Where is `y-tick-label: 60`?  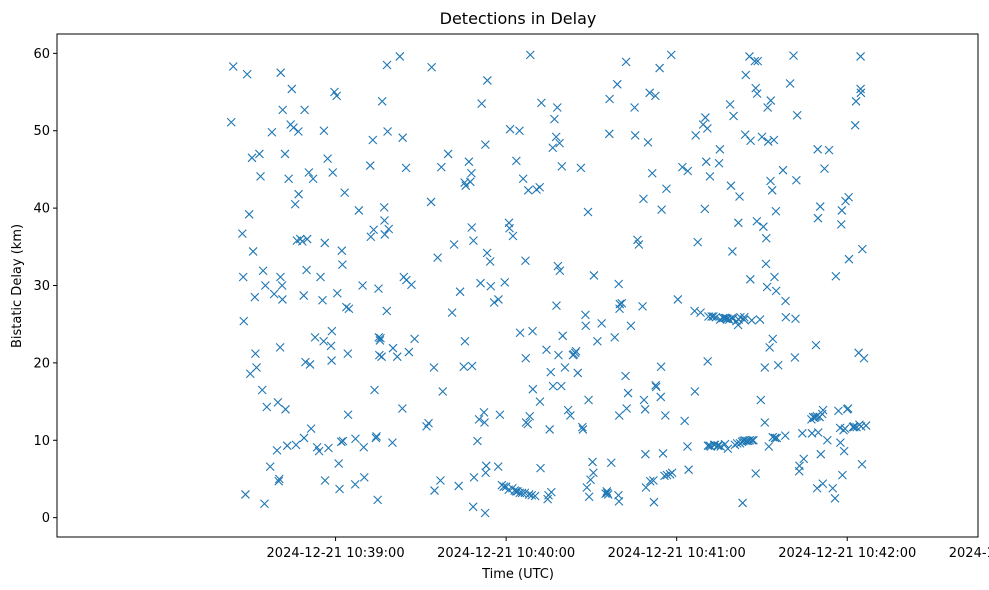 y-tick-label: 60 is located at coordinates (41, 54).